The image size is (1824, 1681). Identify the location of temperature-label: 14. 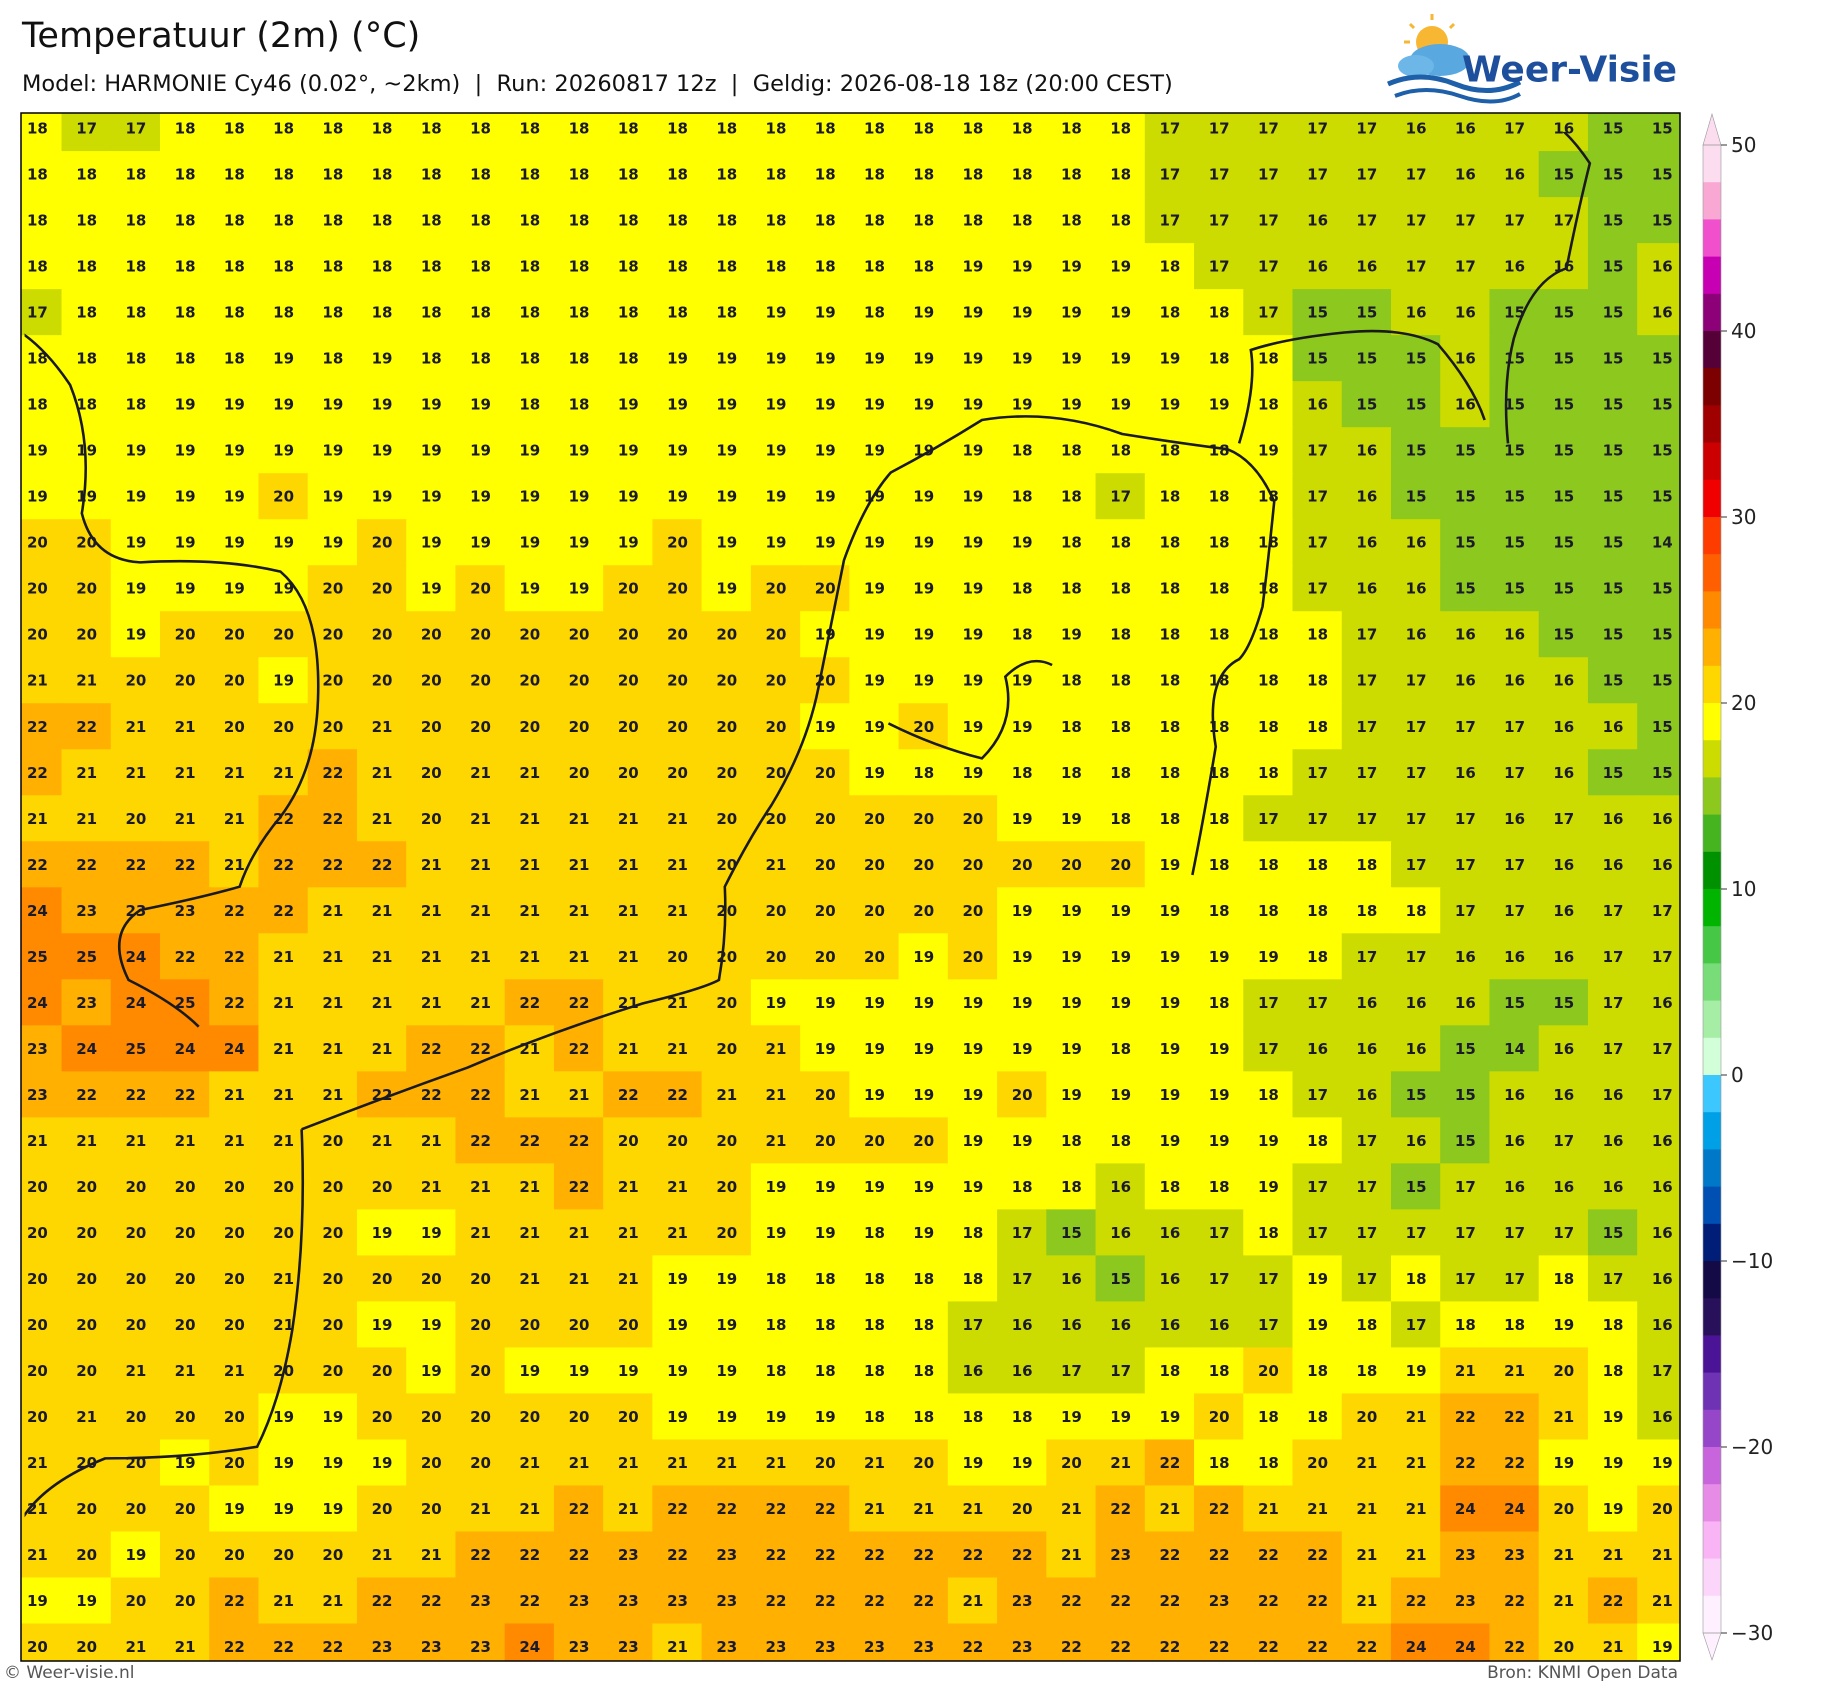
(1514, 1049).